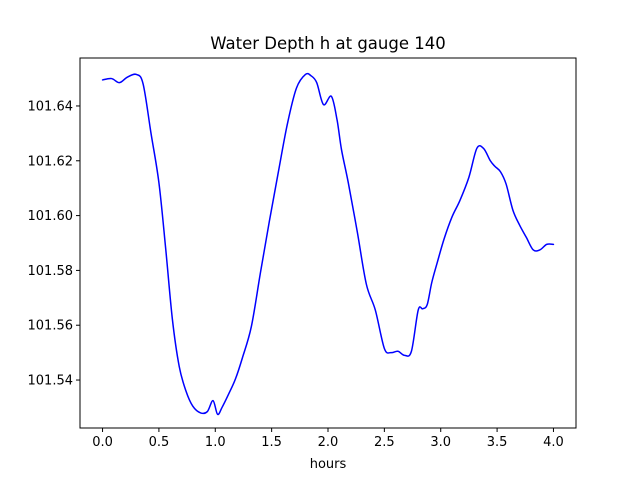  I want to click on x-axis-label: hours, so click(328, 464).